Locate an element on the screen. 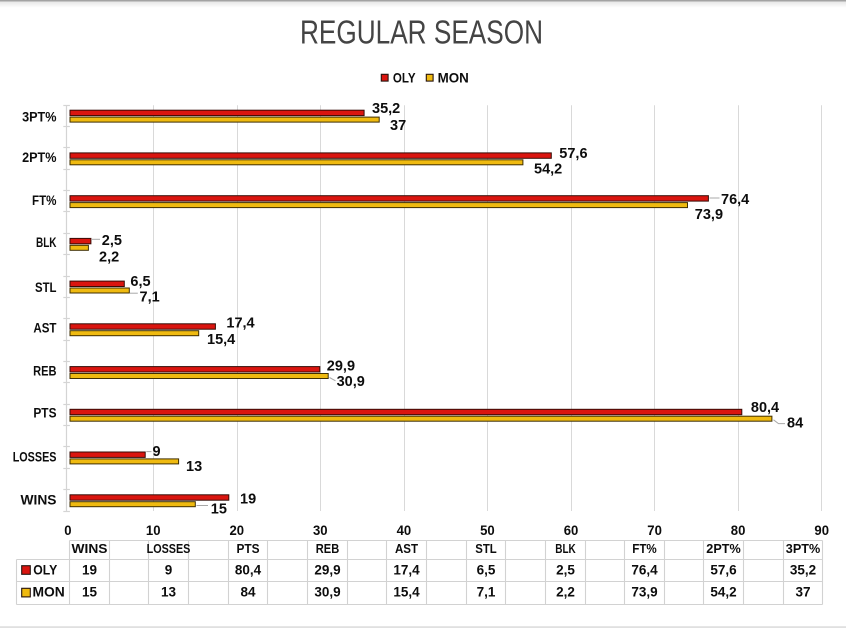 The image size is (846, 638). svg-text: REGULAR SEASON is located at coordinates (421, 32).